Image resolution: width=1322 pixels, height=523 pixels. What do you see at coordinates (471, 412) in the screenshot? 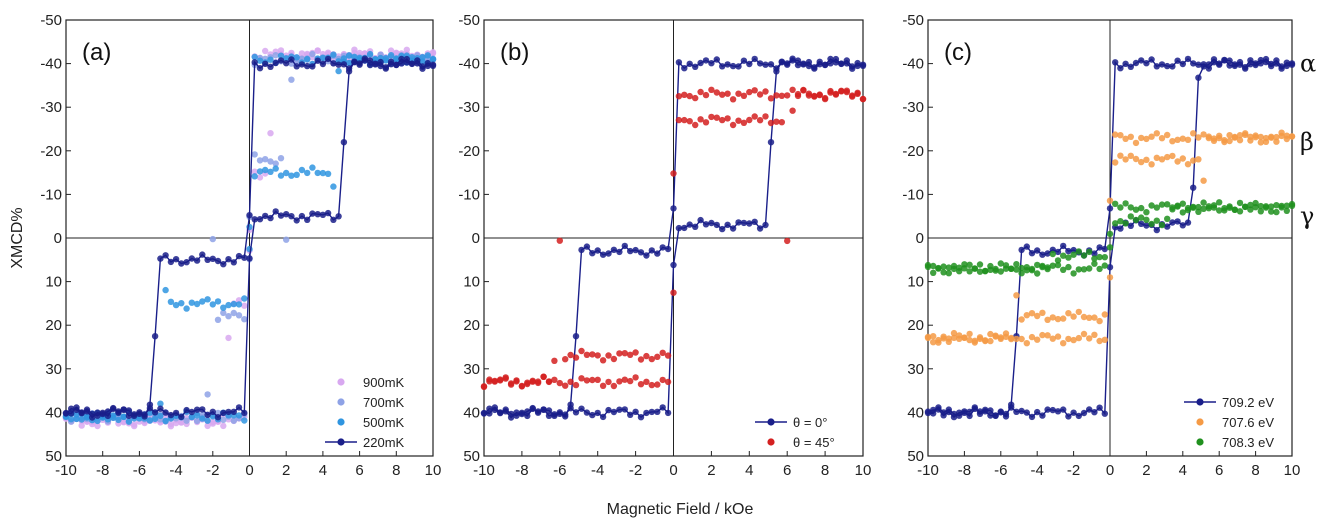
I see `y-tick-label: 40` at bounding box center [471, 412].